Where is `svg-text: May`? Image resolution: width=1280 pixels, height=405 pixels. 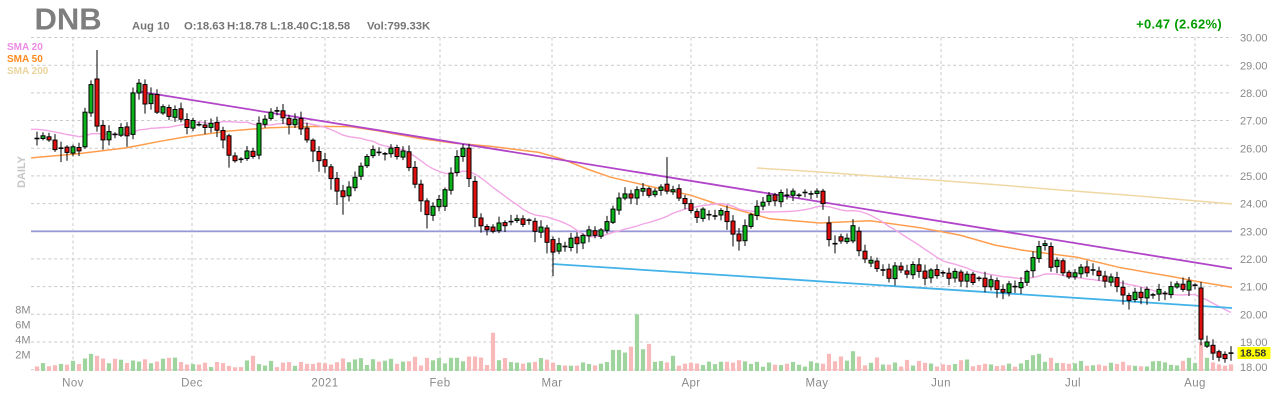 svg-text: May is located at coordinates (817, 384).